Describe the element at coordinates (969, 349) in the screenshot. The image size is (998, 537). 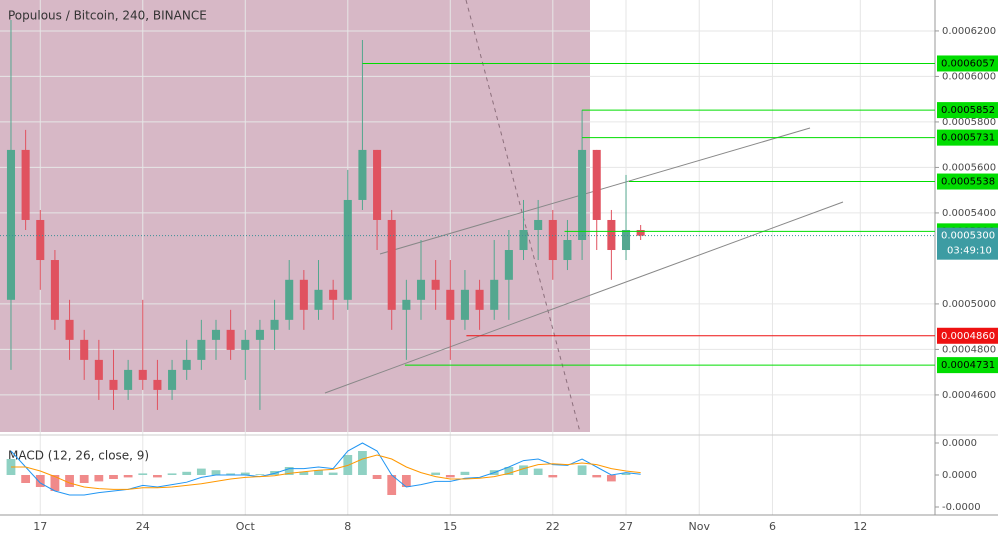
I see `y-tick-label: 0.0004800` at that location.